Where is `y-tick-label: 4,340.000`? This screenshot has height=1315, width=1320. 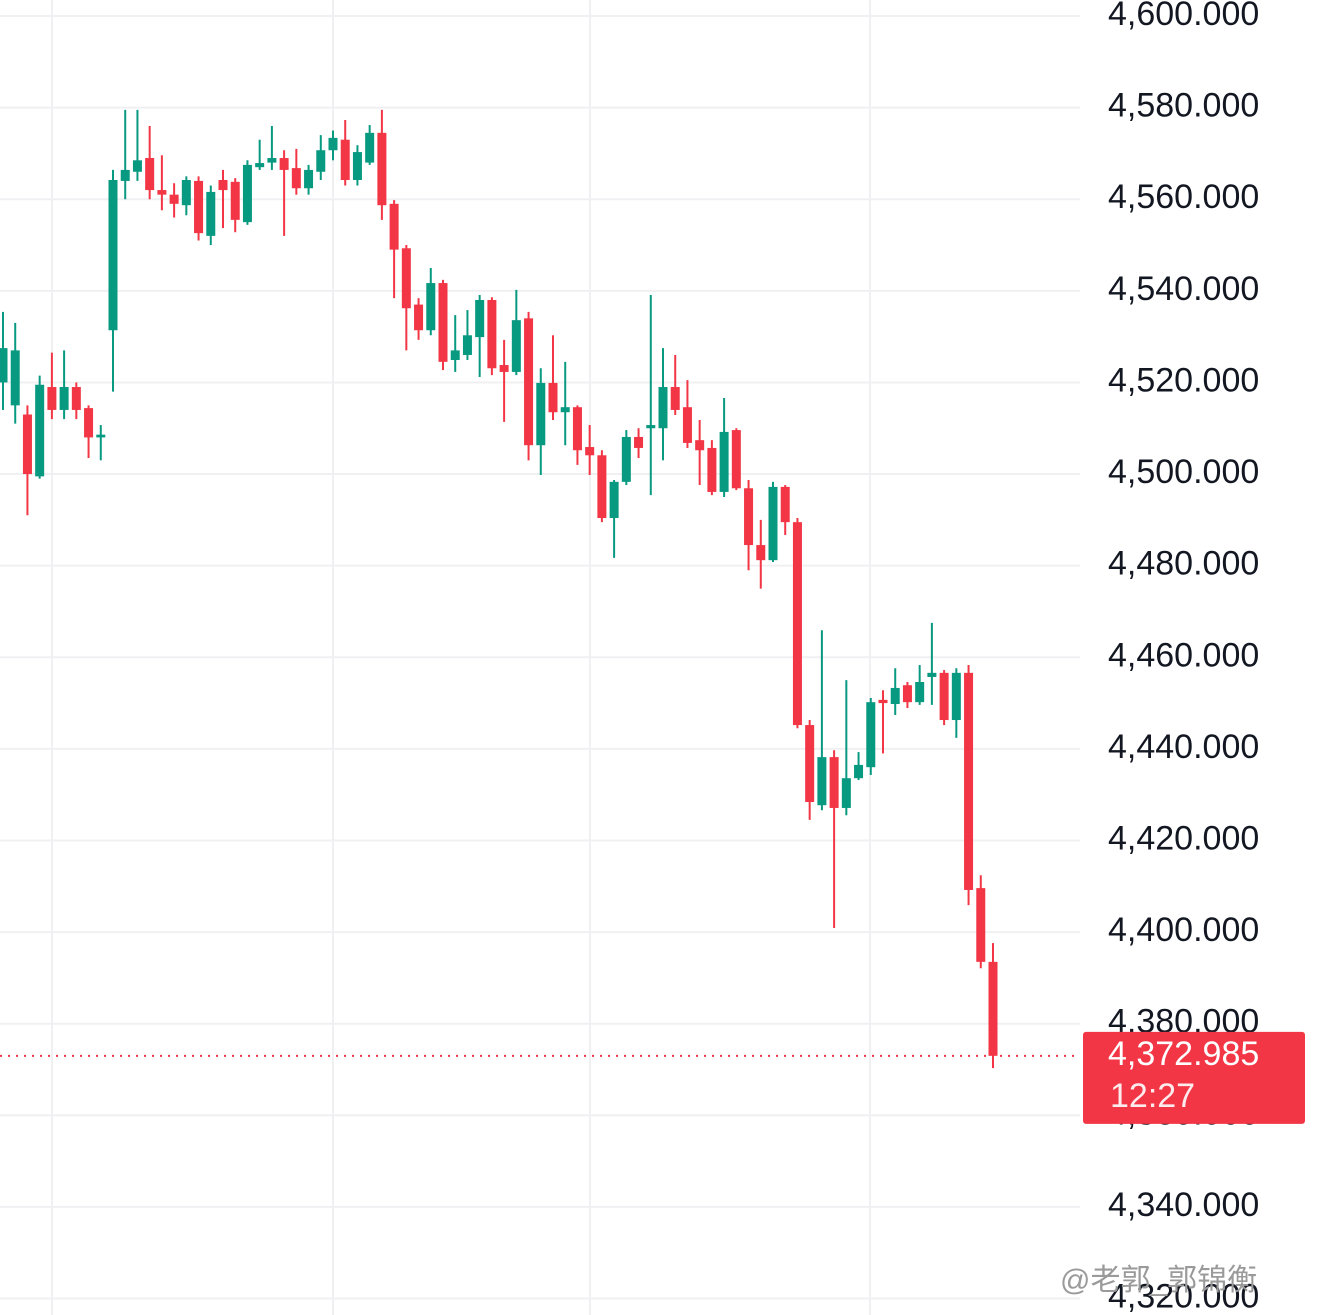 y-tick-label: 4,340.000 is located at coordinates (1183, 1205).